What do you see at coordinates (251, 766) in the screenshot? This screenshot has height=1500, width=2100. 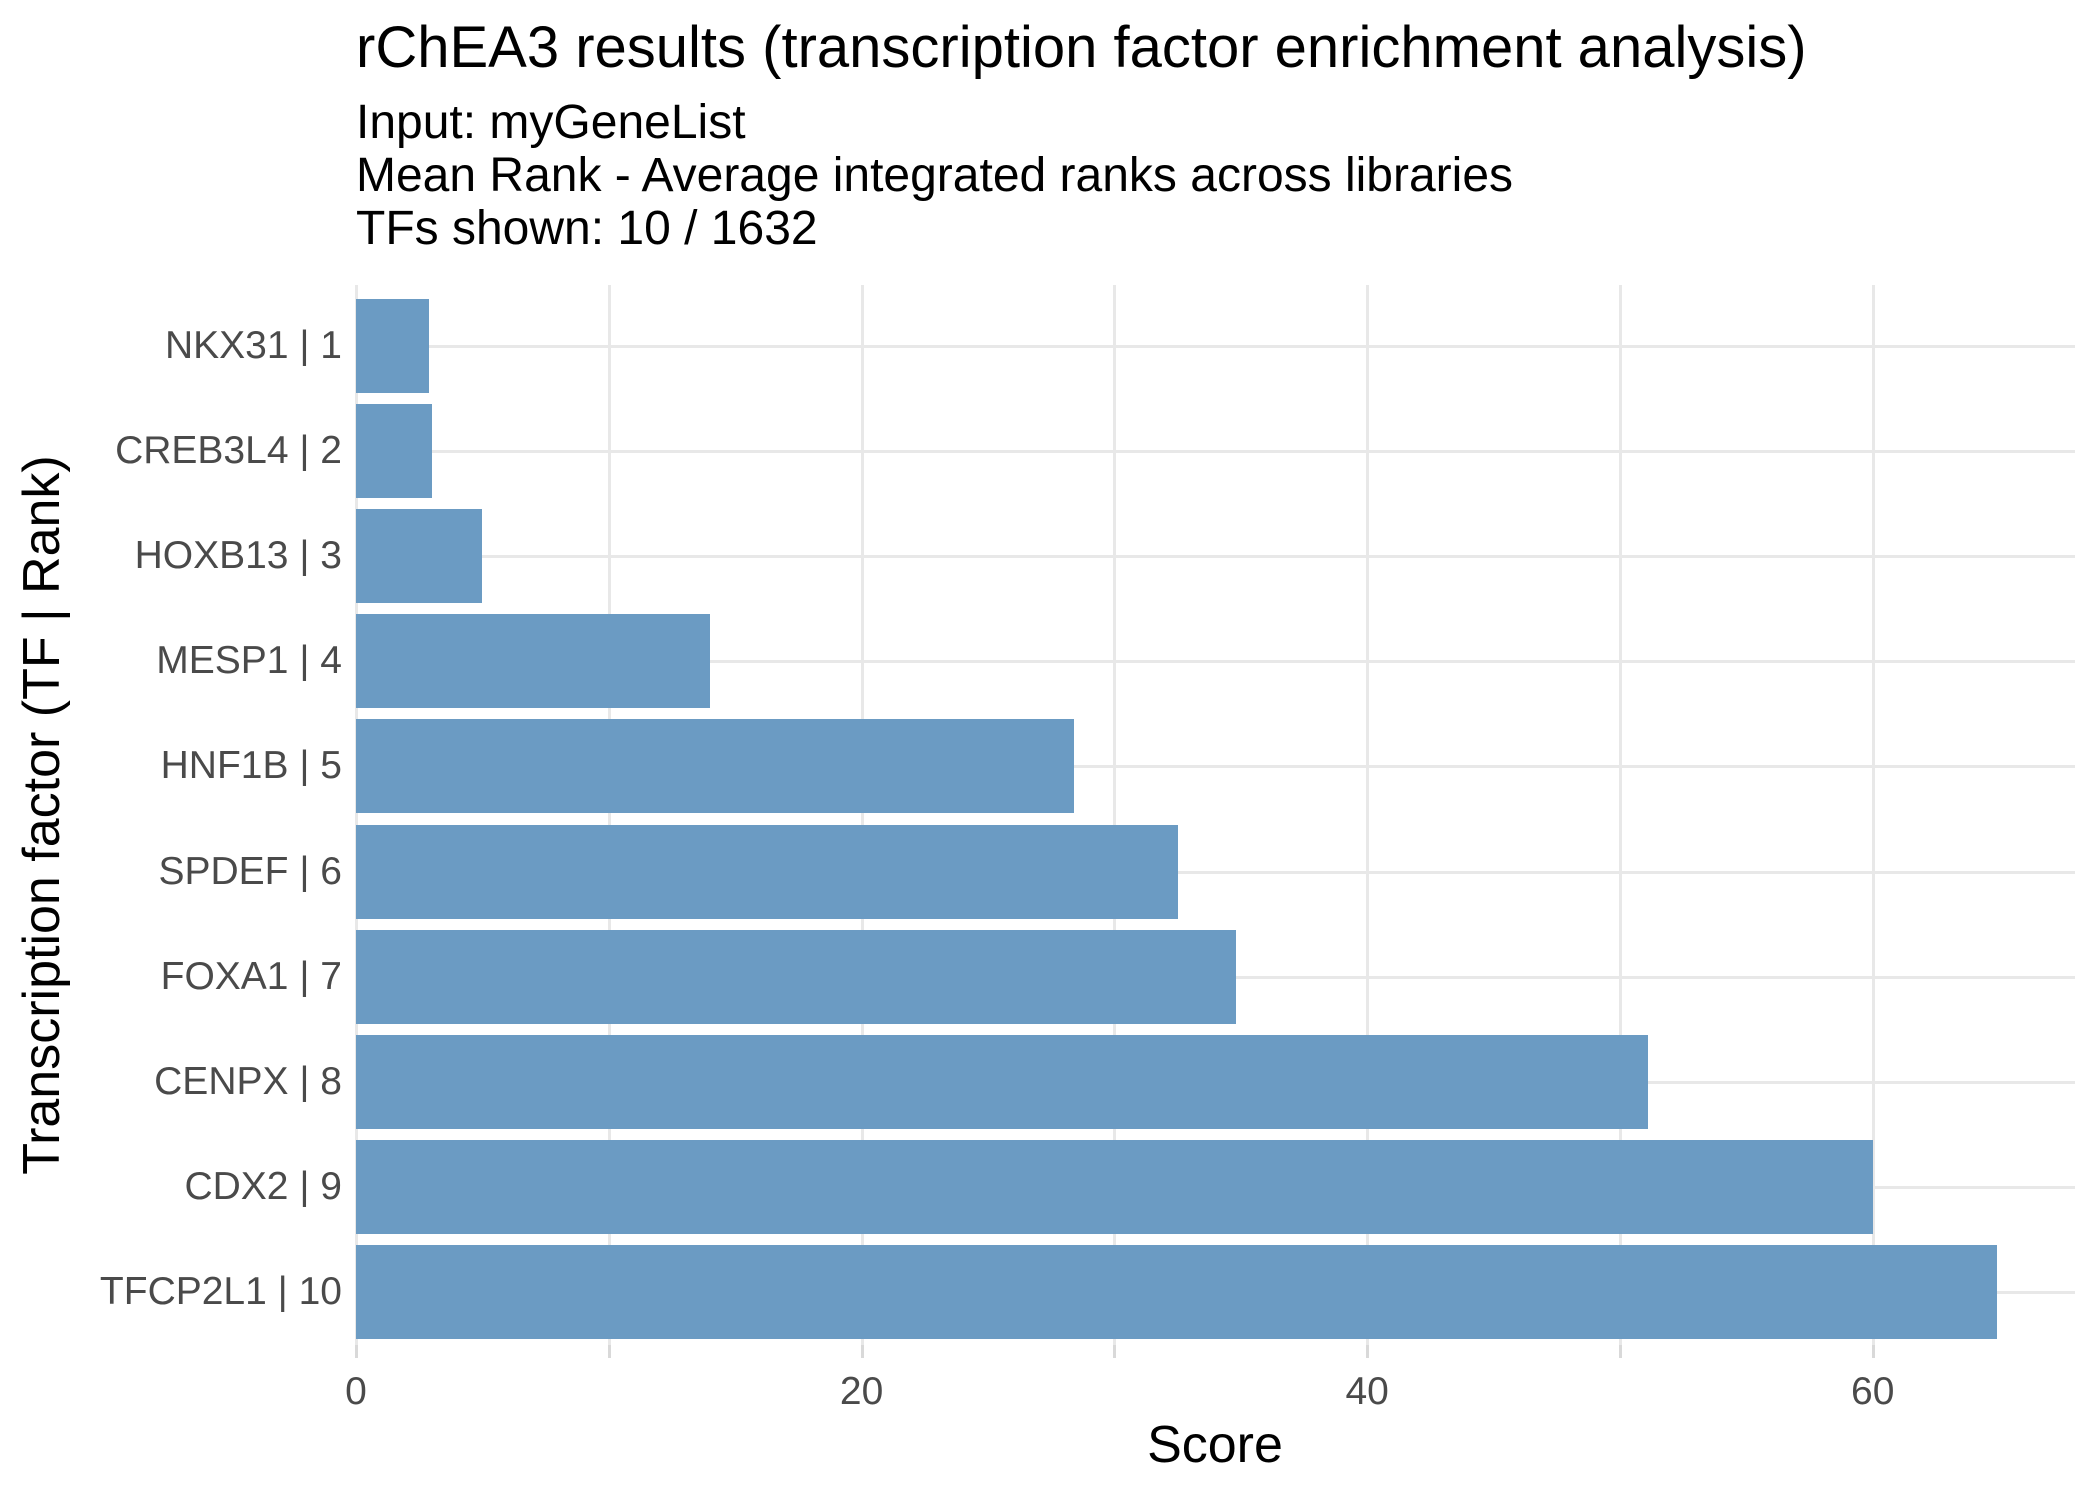 I see `y-tick-label: HNF1B | 5` at bounding box center [251, 766].